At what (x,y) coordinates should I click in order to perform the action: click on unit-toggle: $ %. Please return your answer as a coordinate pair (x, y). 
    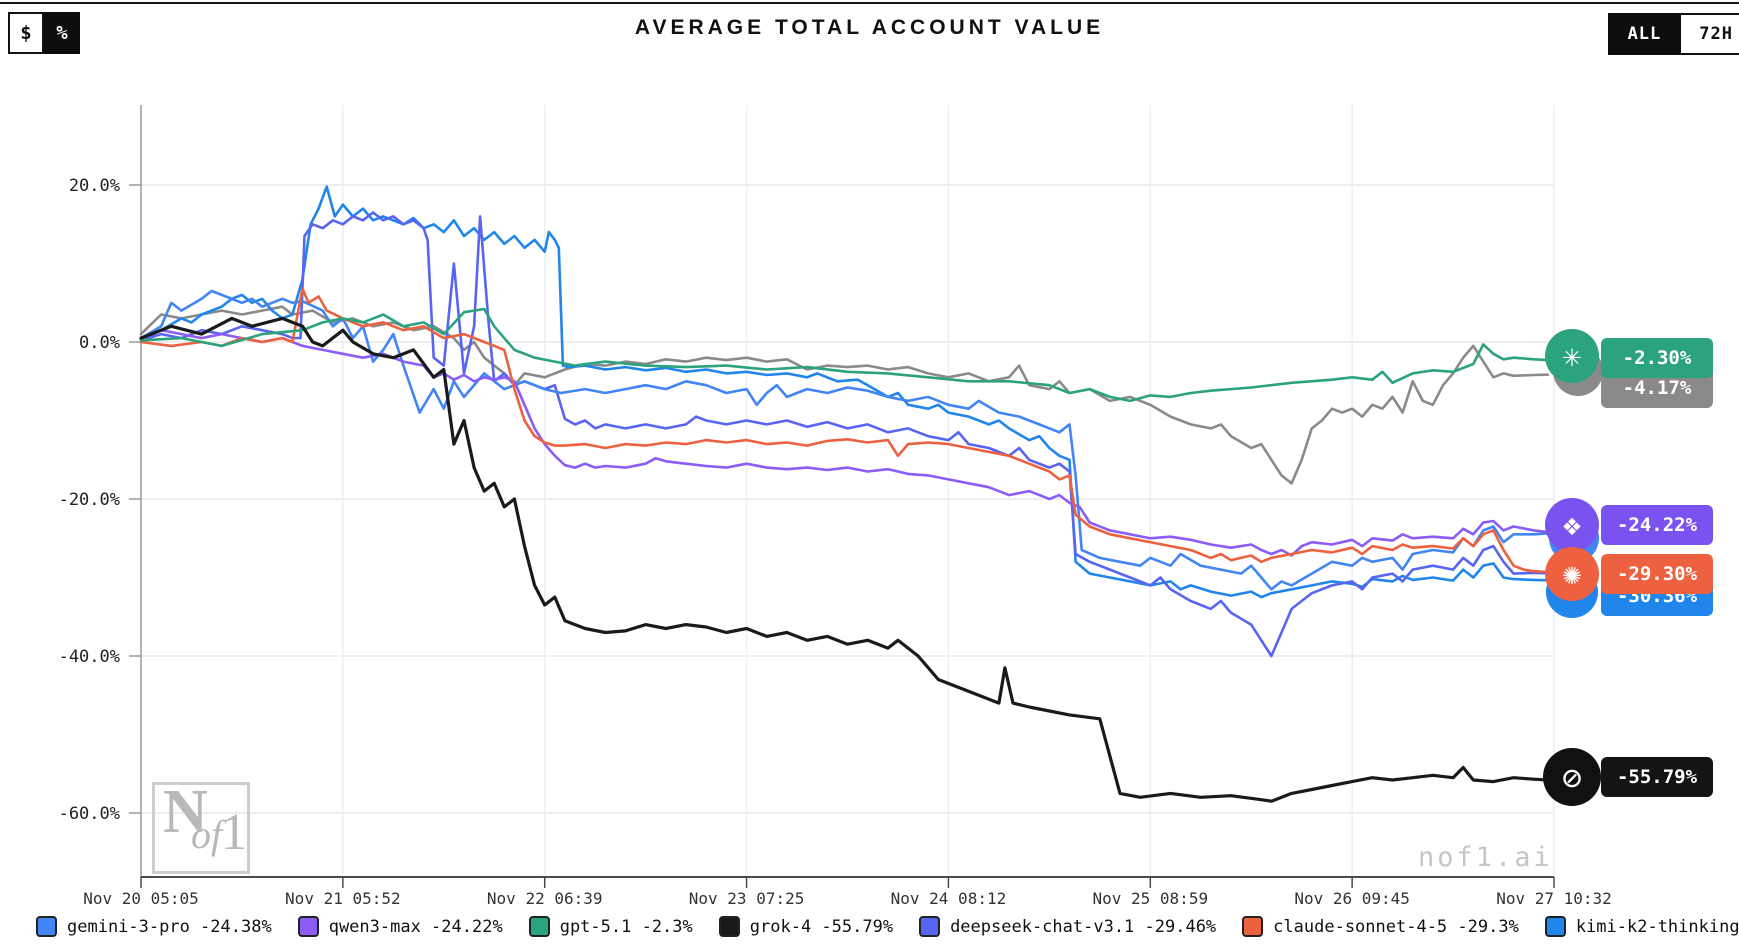
    Looking at the image, I should click on (44, 33).